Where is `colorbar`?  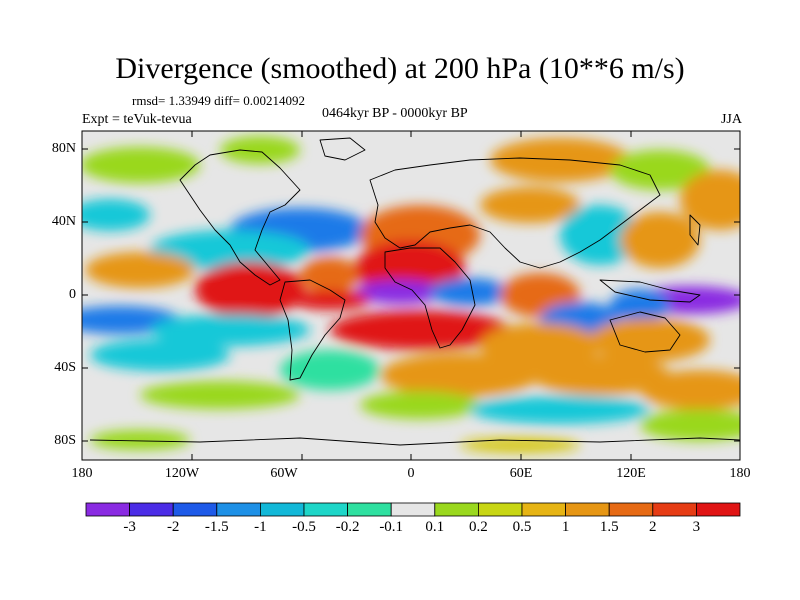
colorbar is located at coordinates (413, 509).